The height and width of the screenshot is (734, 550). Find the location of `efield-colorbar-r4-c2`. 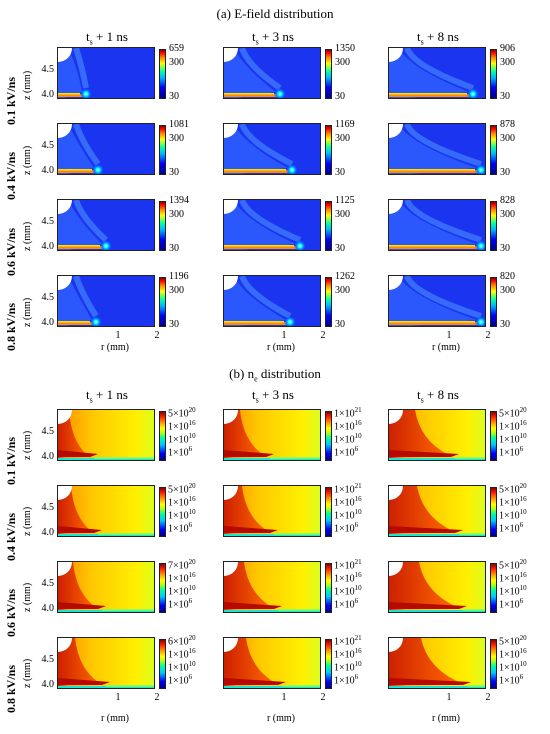

efield-colorbar-r4-c2 is located at coordinates (328, 302).